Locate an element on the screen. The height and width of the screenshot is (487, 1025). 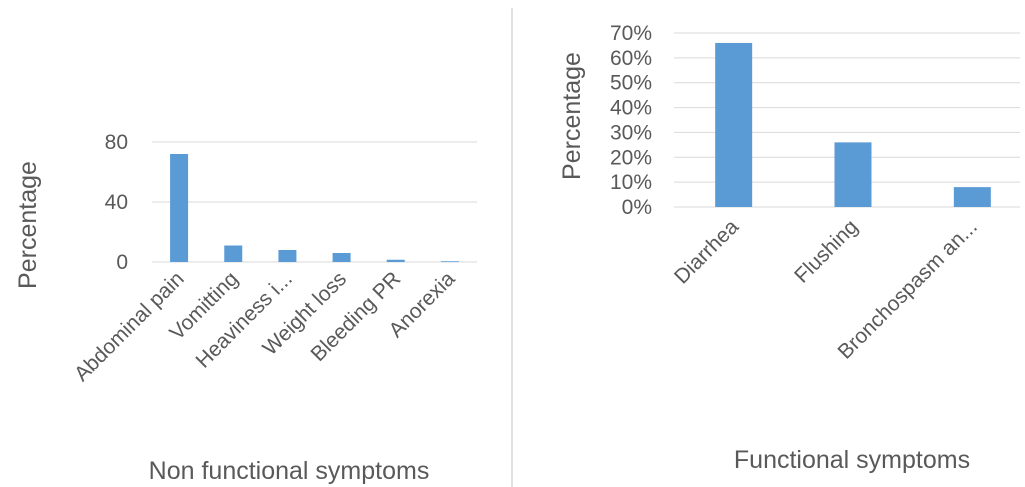
y-tick-label: 50% is located at coordinates (631, 83).